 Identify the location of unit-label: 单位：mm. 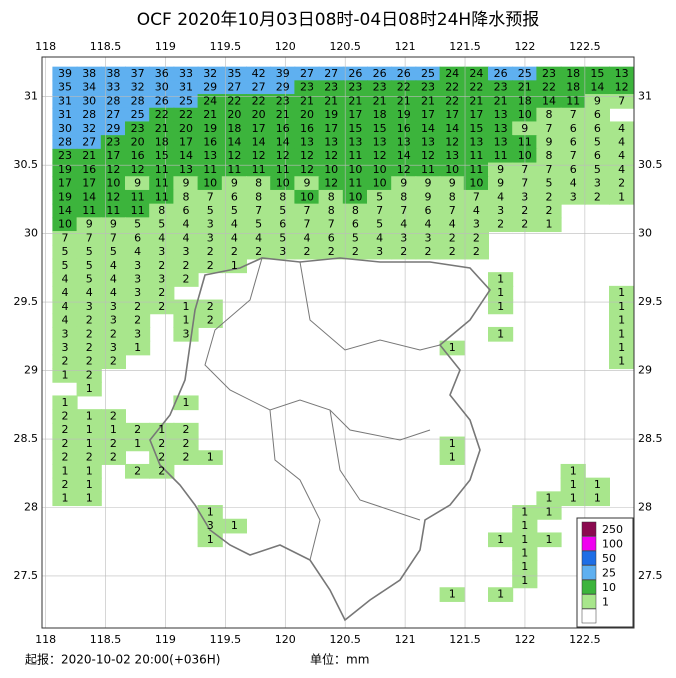
(339, 659).